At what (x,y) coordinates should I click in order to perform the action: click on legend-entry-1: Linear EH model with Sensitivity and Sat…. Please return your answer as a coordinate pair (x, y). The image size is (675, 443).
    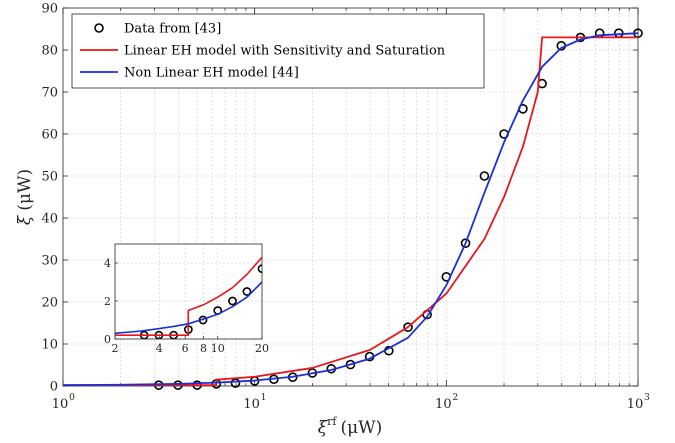
    Looking at the image, I should click on (263, 51).